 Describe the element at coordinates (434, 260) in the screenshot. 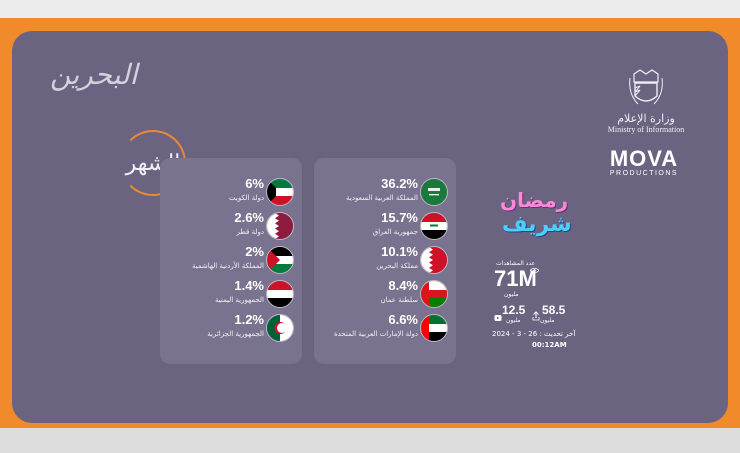

I see `bahrain-flag-icon` at that location.